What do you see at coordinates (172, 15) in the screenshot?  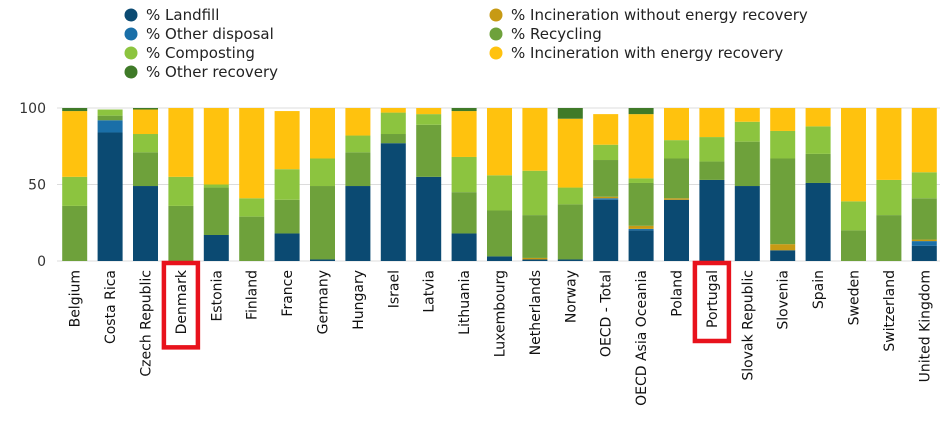 I see `legend-entry: % Landfill` at bounding box center [172, 15].